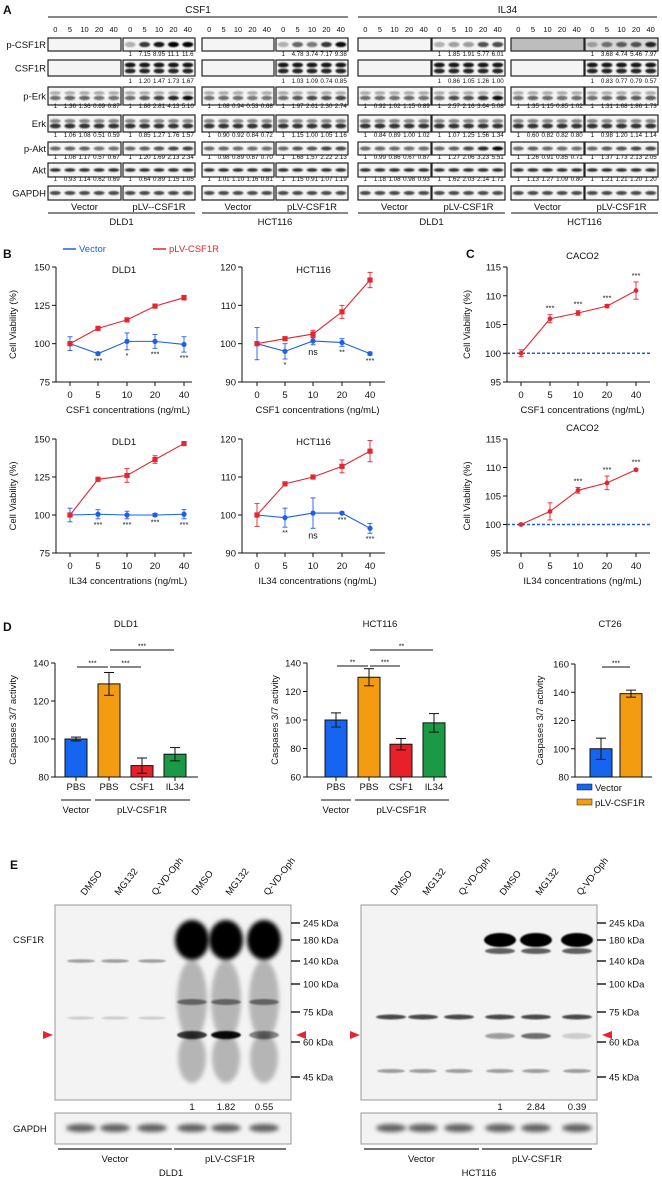  Describe the element at coordinates (145, 135) in the screenshot. I see `quant-value: 0.85` at that location.